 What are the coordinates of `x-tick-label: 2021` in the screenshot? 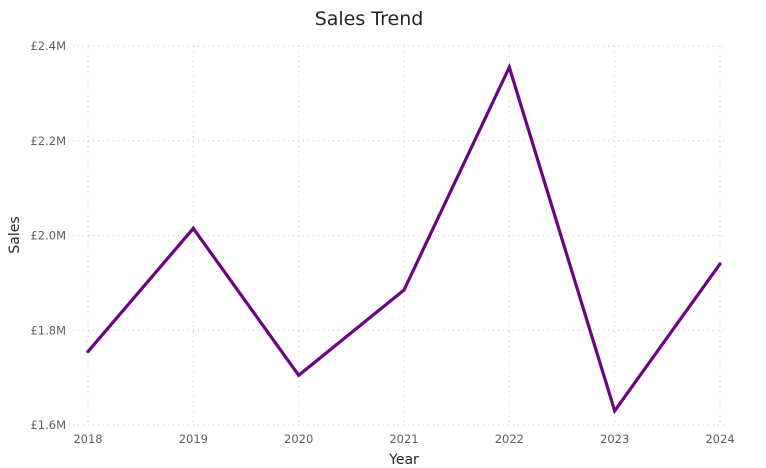 It's located at (403, 439).